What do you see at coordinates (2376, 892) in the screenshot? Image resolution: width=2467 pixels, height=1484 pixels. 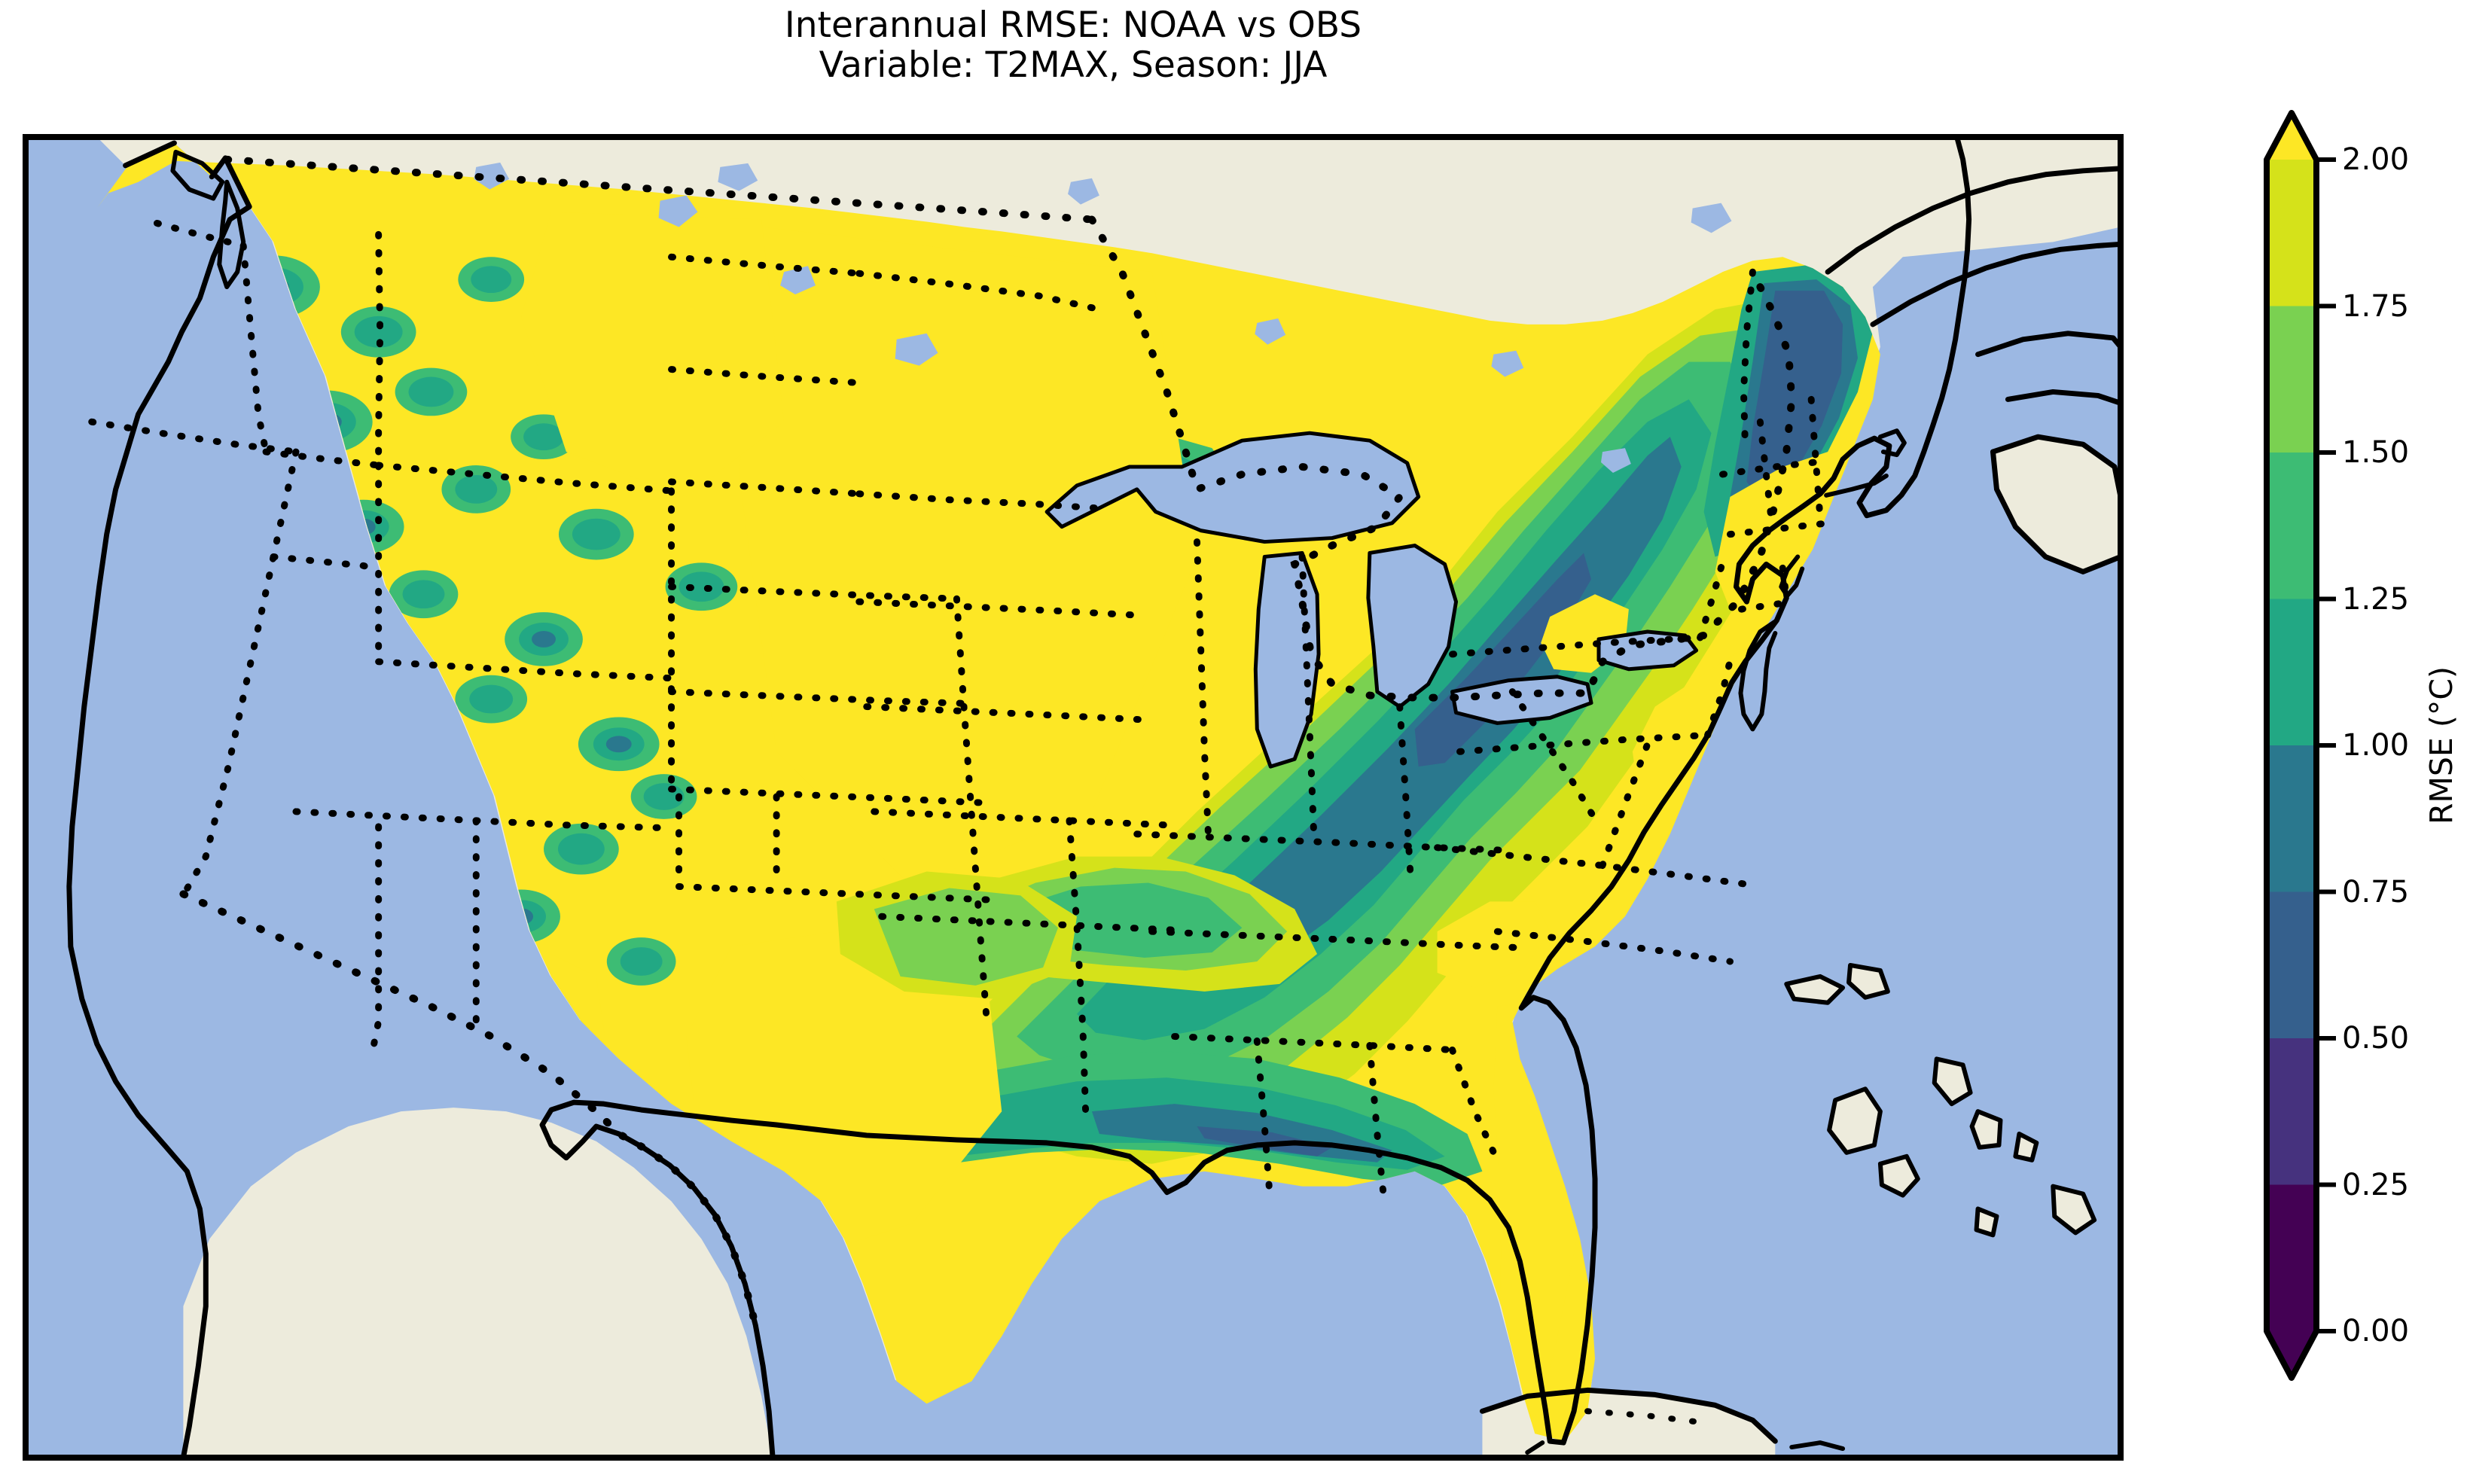 I see `colorbar-tick-label-0.75: 0.75` at bounding box center [2376, 892].